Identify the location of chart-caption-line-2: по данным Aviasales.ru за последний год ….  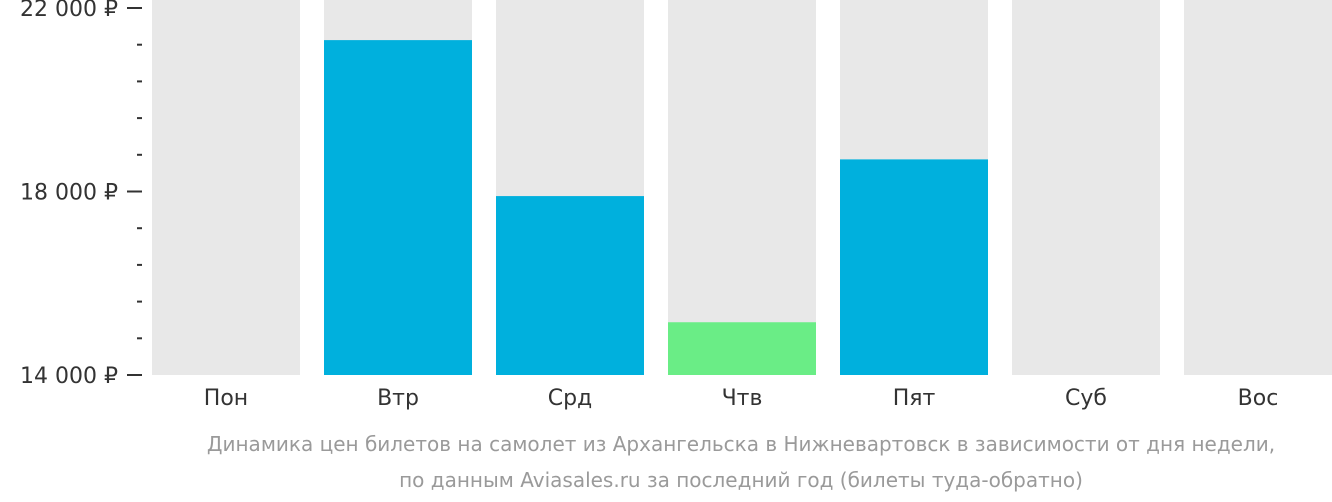
(741, 480).